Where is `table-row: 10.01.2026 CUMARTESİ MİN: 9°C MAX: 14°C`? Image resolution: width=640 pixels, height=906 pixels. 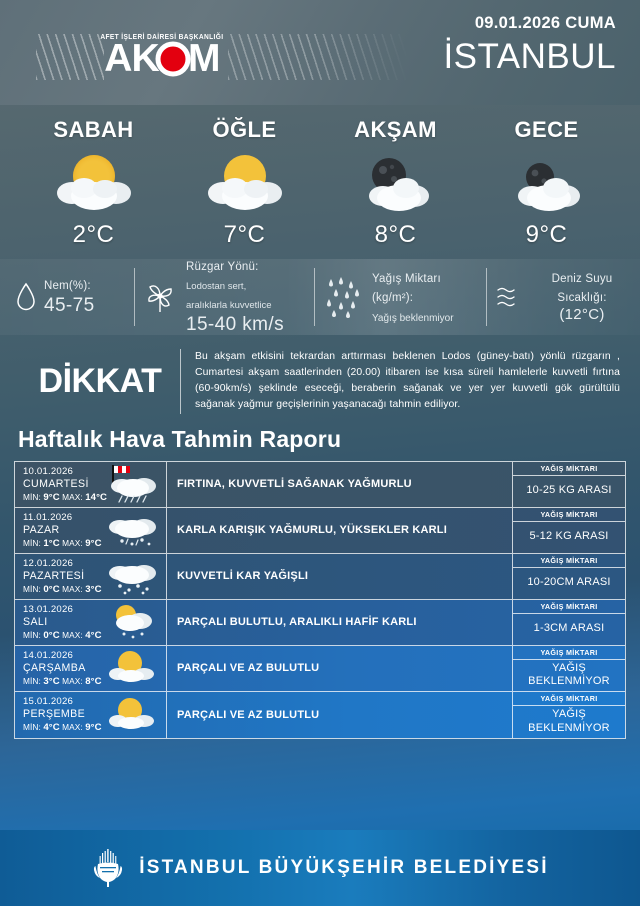
table-row: 10.01.2026 CUMARTESİ MİN: 9°C MAX: 14°C is located at coordinates (320, 484).